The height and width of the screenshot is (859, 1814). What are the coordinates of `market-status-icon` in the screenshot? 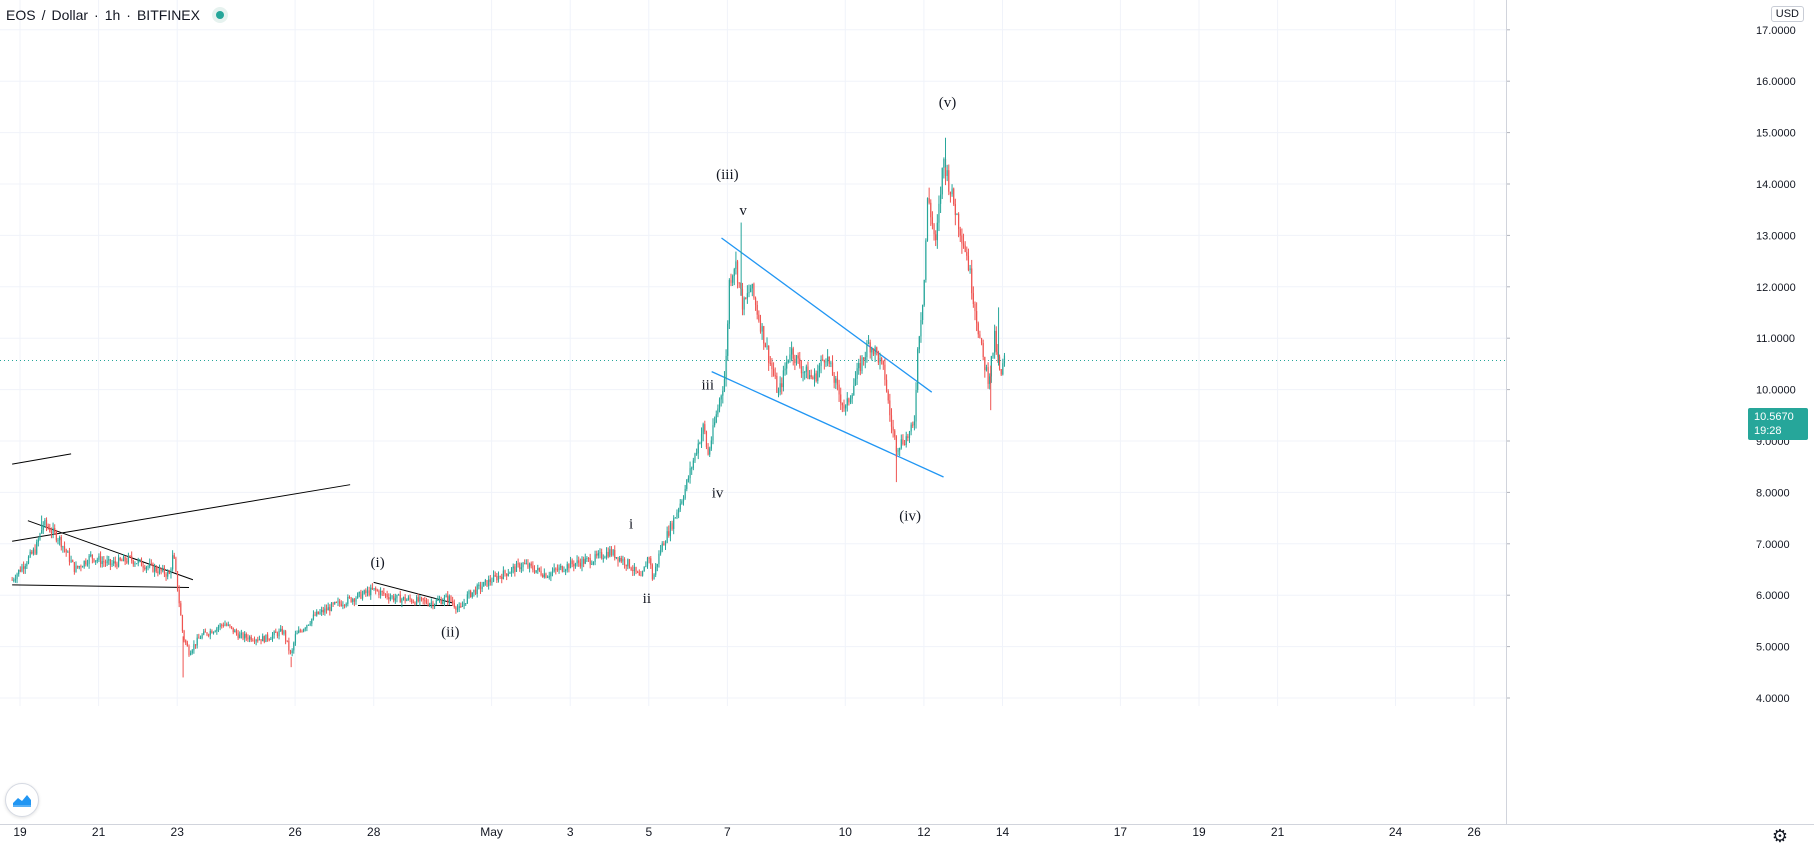 It's located at (219, 15).